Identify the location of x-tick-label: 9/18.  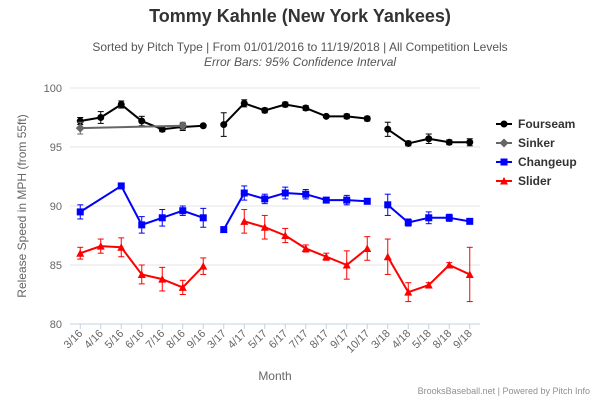
(463, 340).